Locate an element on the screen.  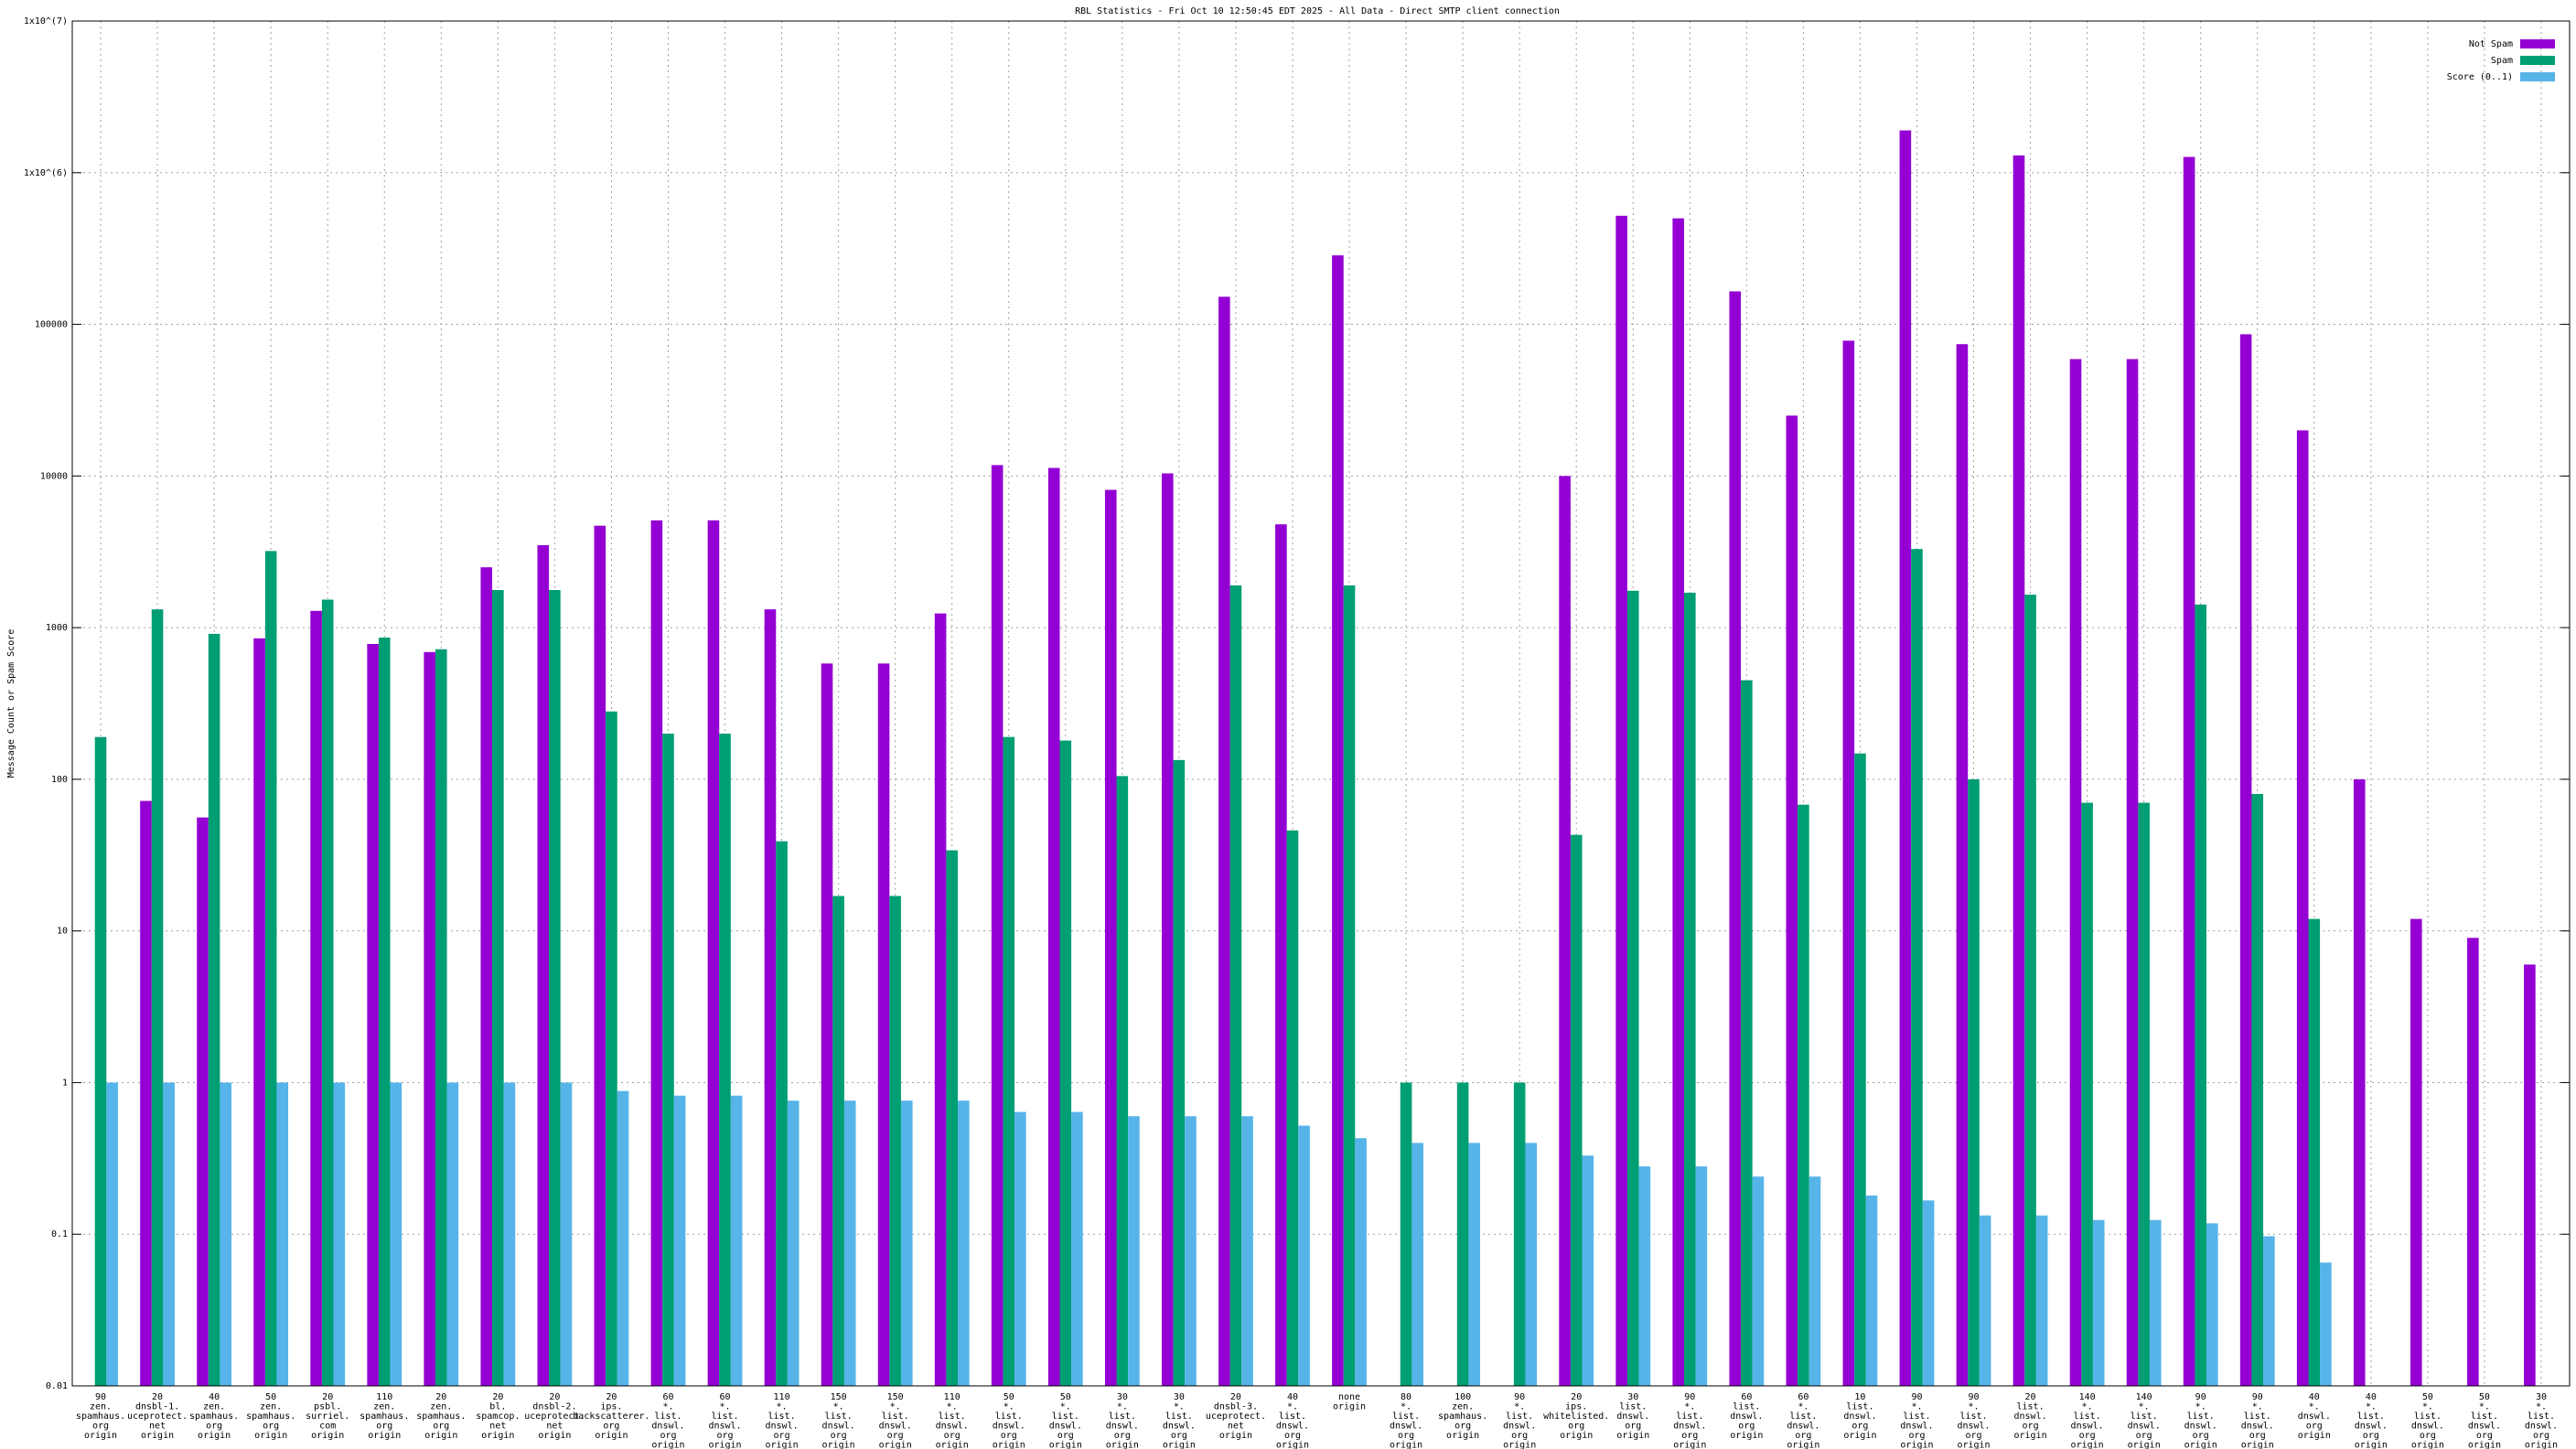
x-tick-label: 90 *. list. dnswl. org origin is located at coordinates (2258, 1421).